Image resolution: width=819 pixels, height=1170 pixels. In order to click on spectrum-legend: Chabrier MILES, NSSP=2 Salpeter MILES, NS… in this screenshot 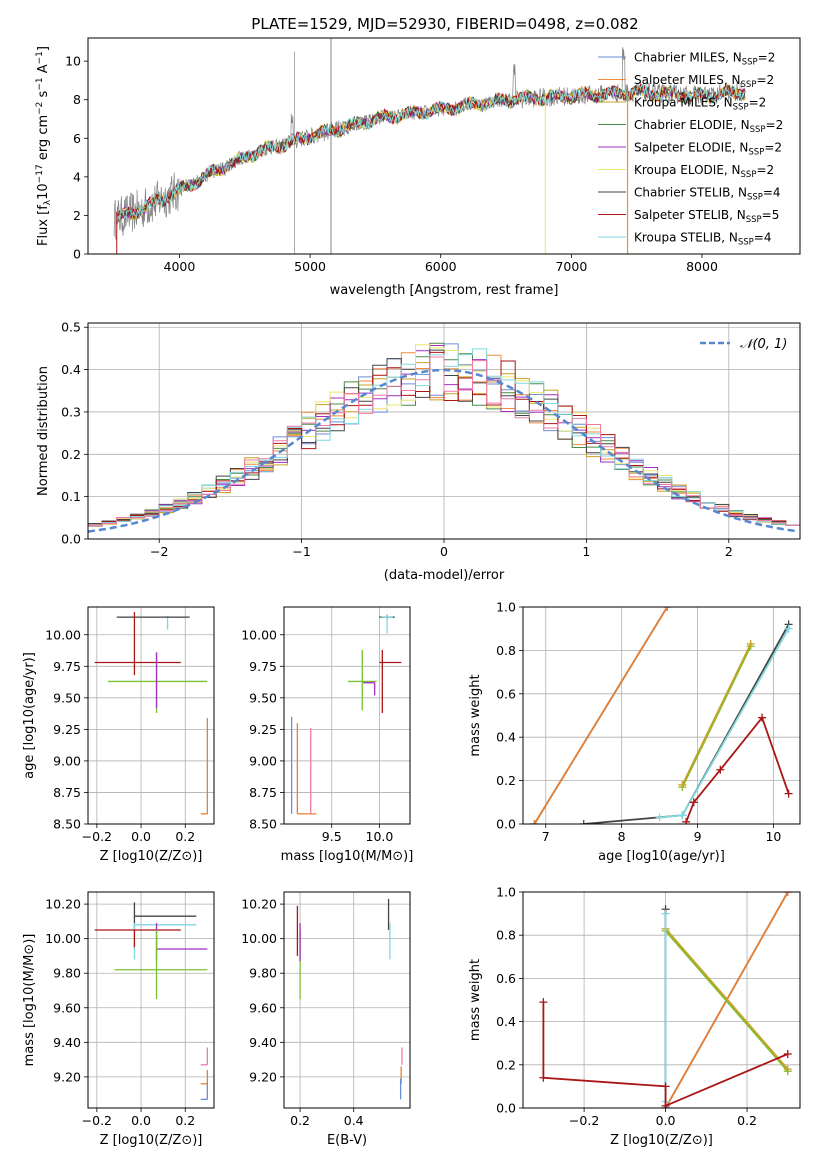, I will do `click(690, 149)`.